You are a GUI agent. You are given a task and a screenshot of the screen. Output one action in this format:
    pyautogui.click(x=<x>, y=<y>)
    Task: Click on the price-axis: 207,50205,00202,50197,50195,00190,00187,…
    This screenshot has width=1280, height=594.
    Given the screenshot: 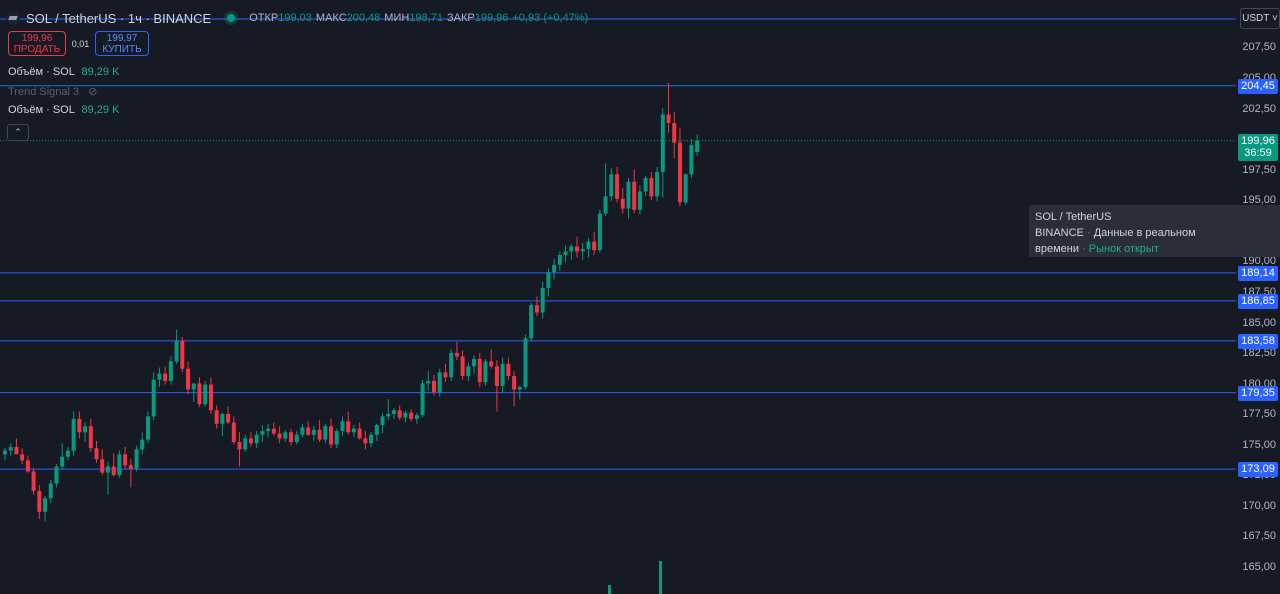 What is the action you would take?
    pyautogui.click(x=1258, y=297)
    